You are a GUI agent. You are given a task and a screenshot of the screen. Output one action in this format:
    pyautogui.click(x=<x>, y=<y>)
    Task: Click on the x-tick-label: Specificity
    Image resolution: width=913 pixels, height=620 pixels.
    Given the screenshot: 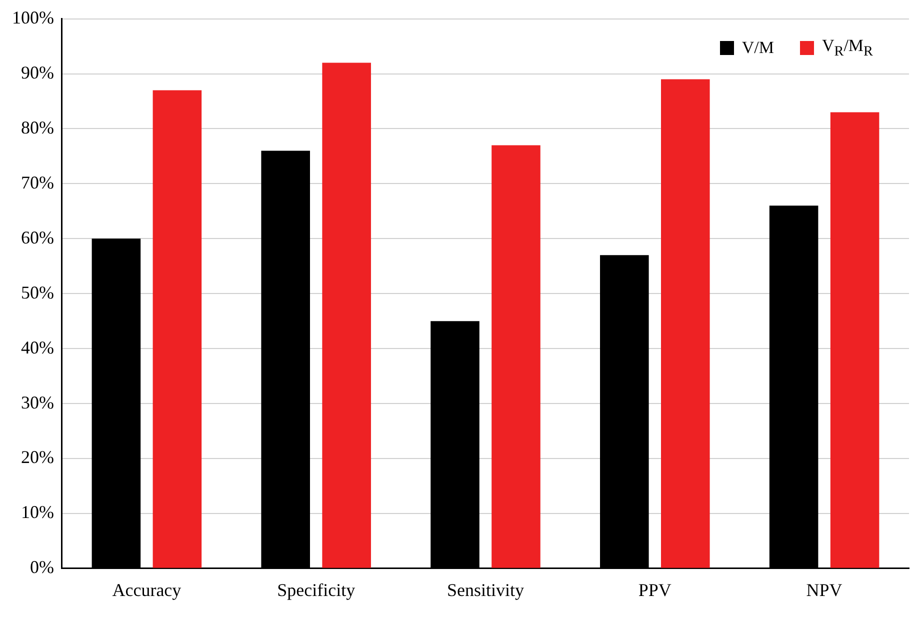 What is the action you would take?
    pyautogui.click(x=316, y=590)
    